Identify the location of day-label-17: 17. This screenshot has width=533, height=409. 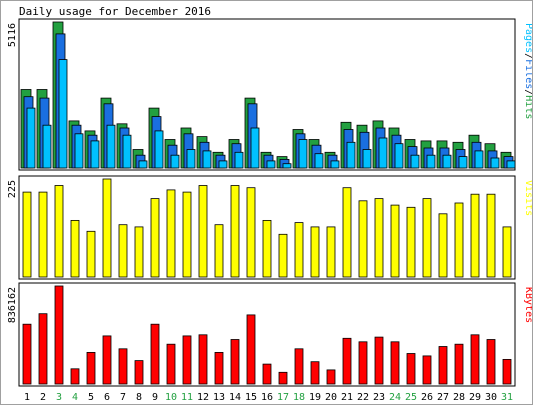
(283, 397).